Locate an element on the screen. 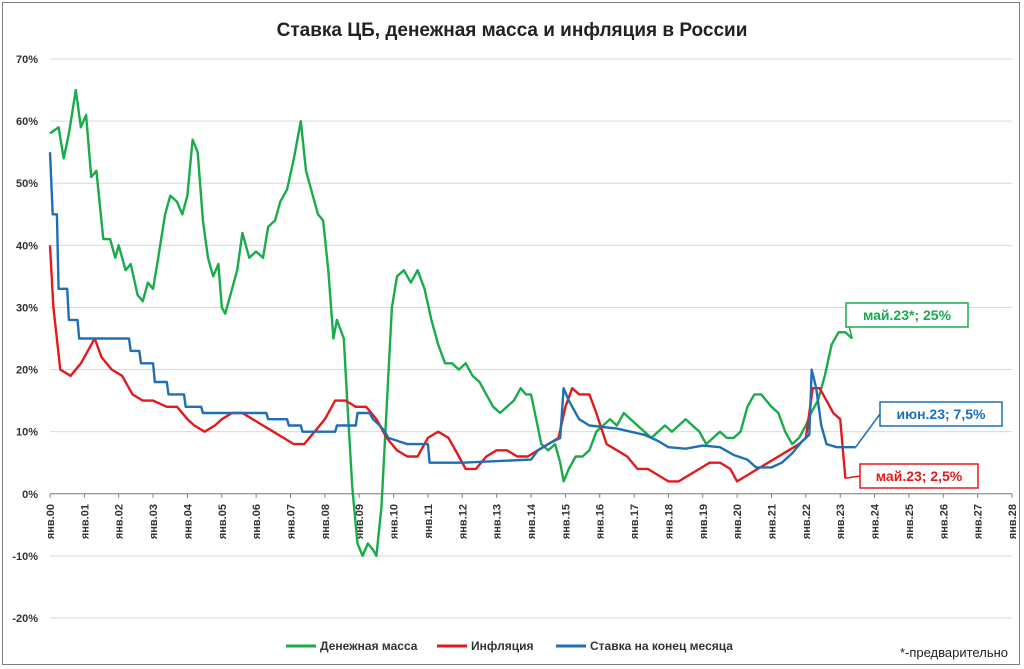  y-tick-label: 40% is located at coordinates (27, 246).